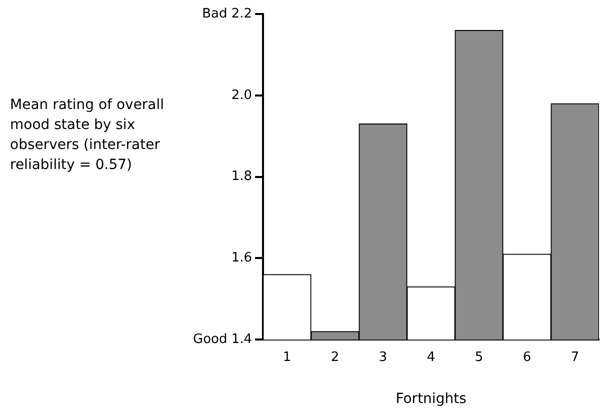  I want to click on y-tick-label: 2.0, so click(241, 95).